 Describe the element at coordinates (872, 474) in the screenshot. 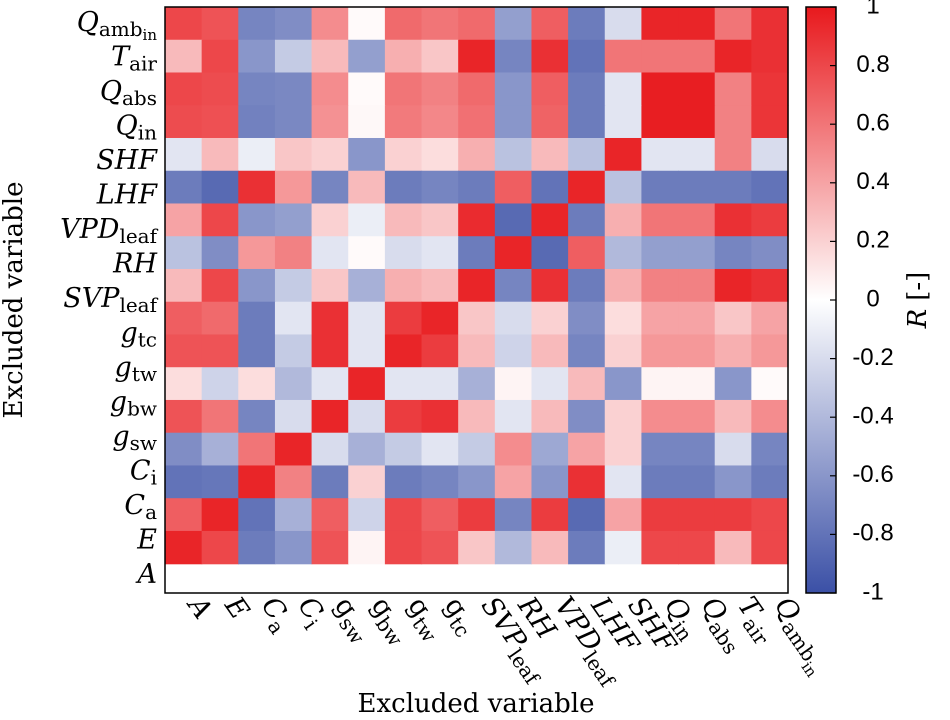

I see `colorbar-tick-label: -0.6` at that location.